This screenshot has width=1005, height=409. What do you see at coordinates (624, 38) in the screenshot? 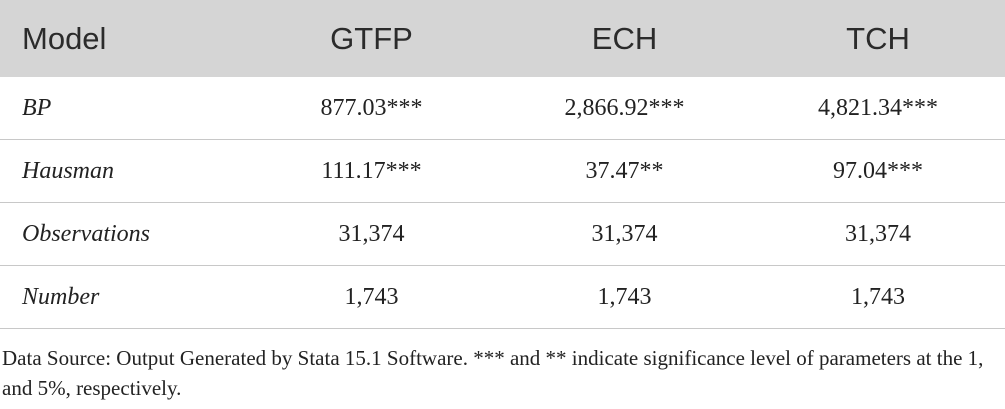
I see `header-cell: ECH` at bounding box center [624, 38].